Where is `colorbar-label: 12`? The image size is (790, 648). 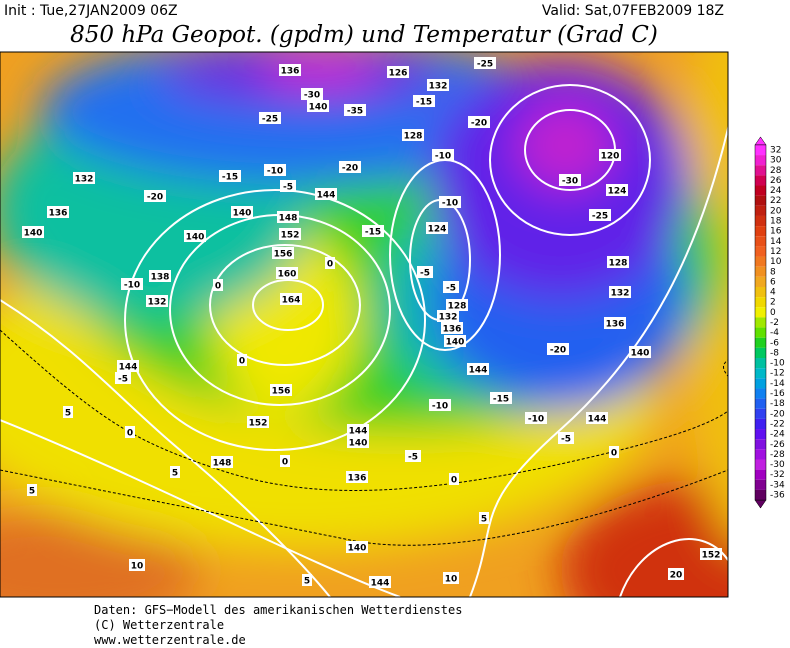 colorbar-label: 12 is located at coordinates (775, 252).